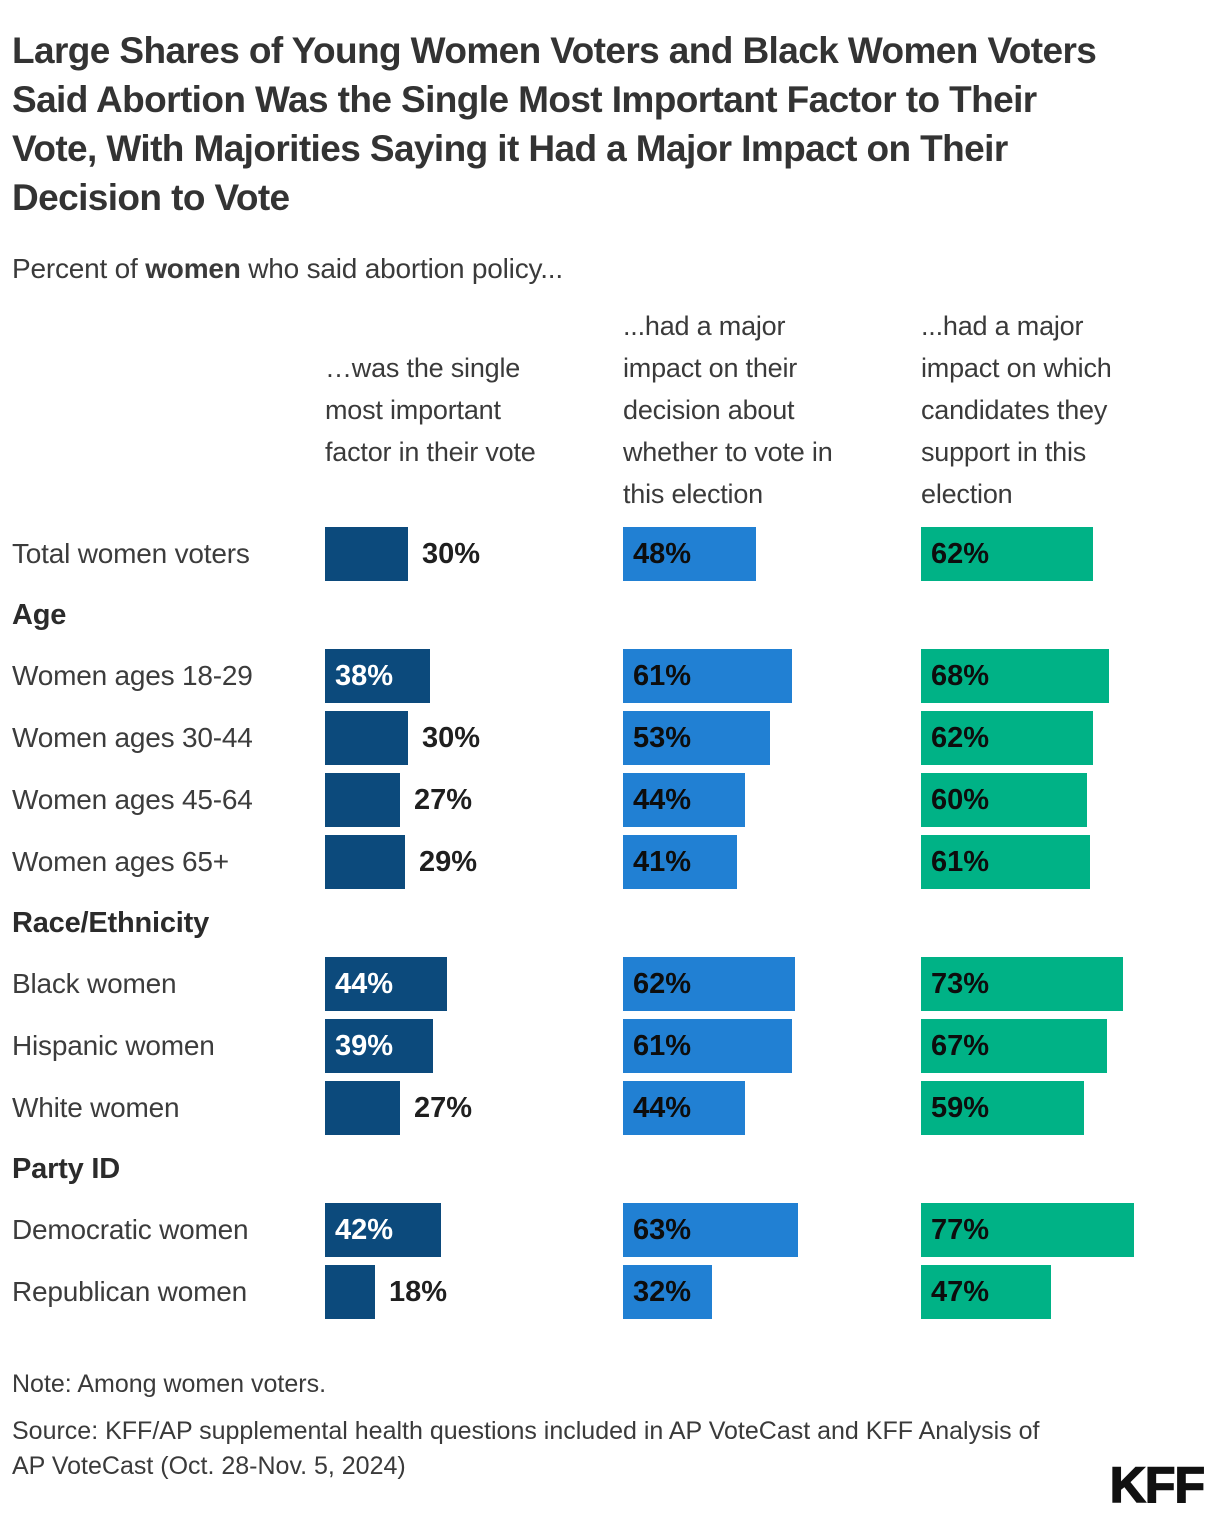 This screenshot has width=1220, height=1522. I want to click on value-label: 73%, so click(960, 983).